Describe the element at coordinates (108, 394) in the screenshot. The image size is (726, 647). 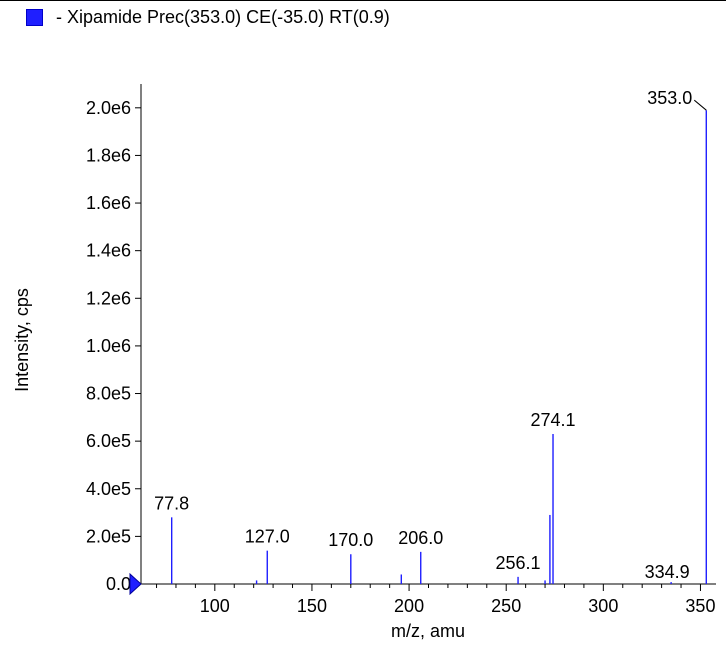
I see `y-tick-label: 8.0e5` at that location.